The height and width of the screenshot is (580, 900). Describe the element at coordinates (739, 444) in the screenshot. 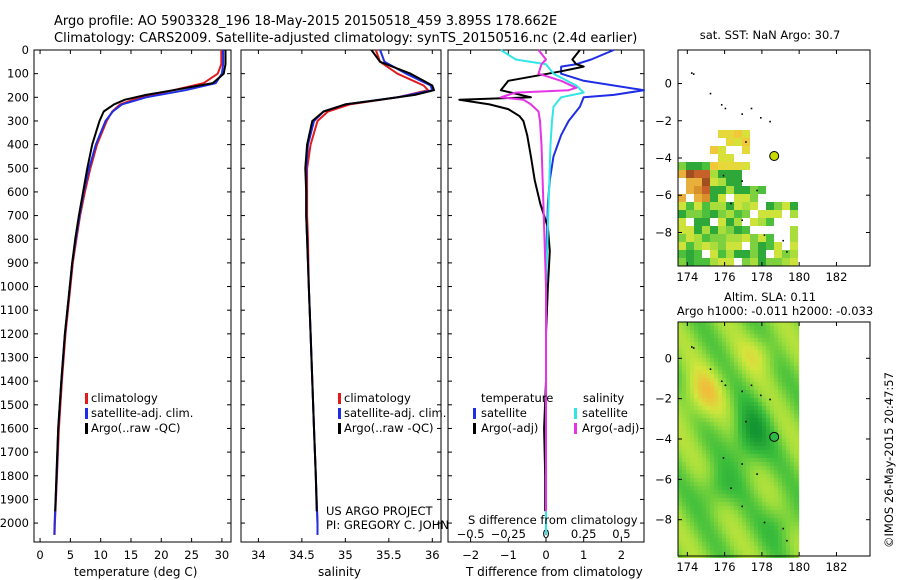

I see `sla-coastline` at that location.